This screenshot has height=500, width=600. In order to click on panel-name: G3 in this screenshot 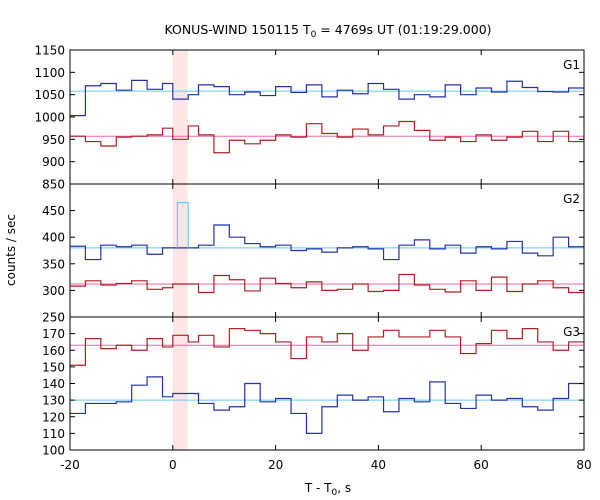, I will do `click(571, 332)`.